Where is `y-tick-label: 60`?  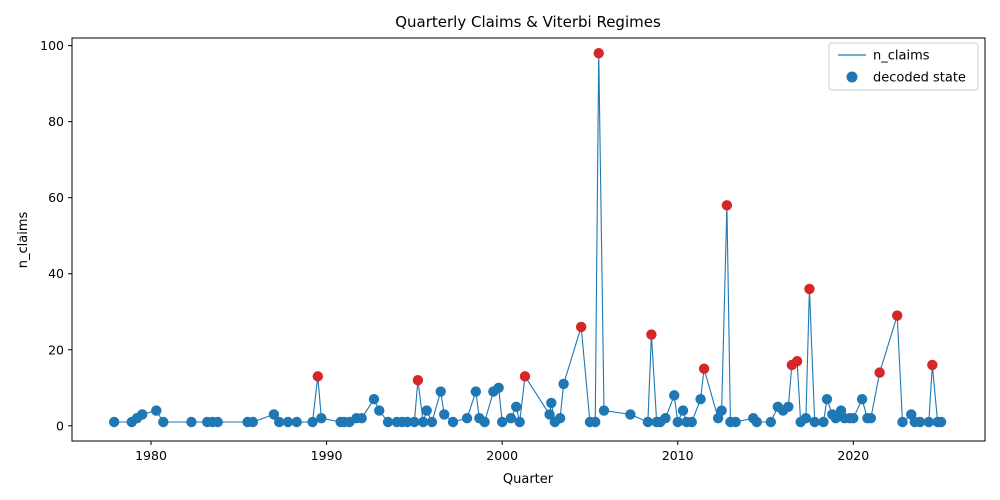
y-tick-label: 60 is located at coordinates (56, 197).